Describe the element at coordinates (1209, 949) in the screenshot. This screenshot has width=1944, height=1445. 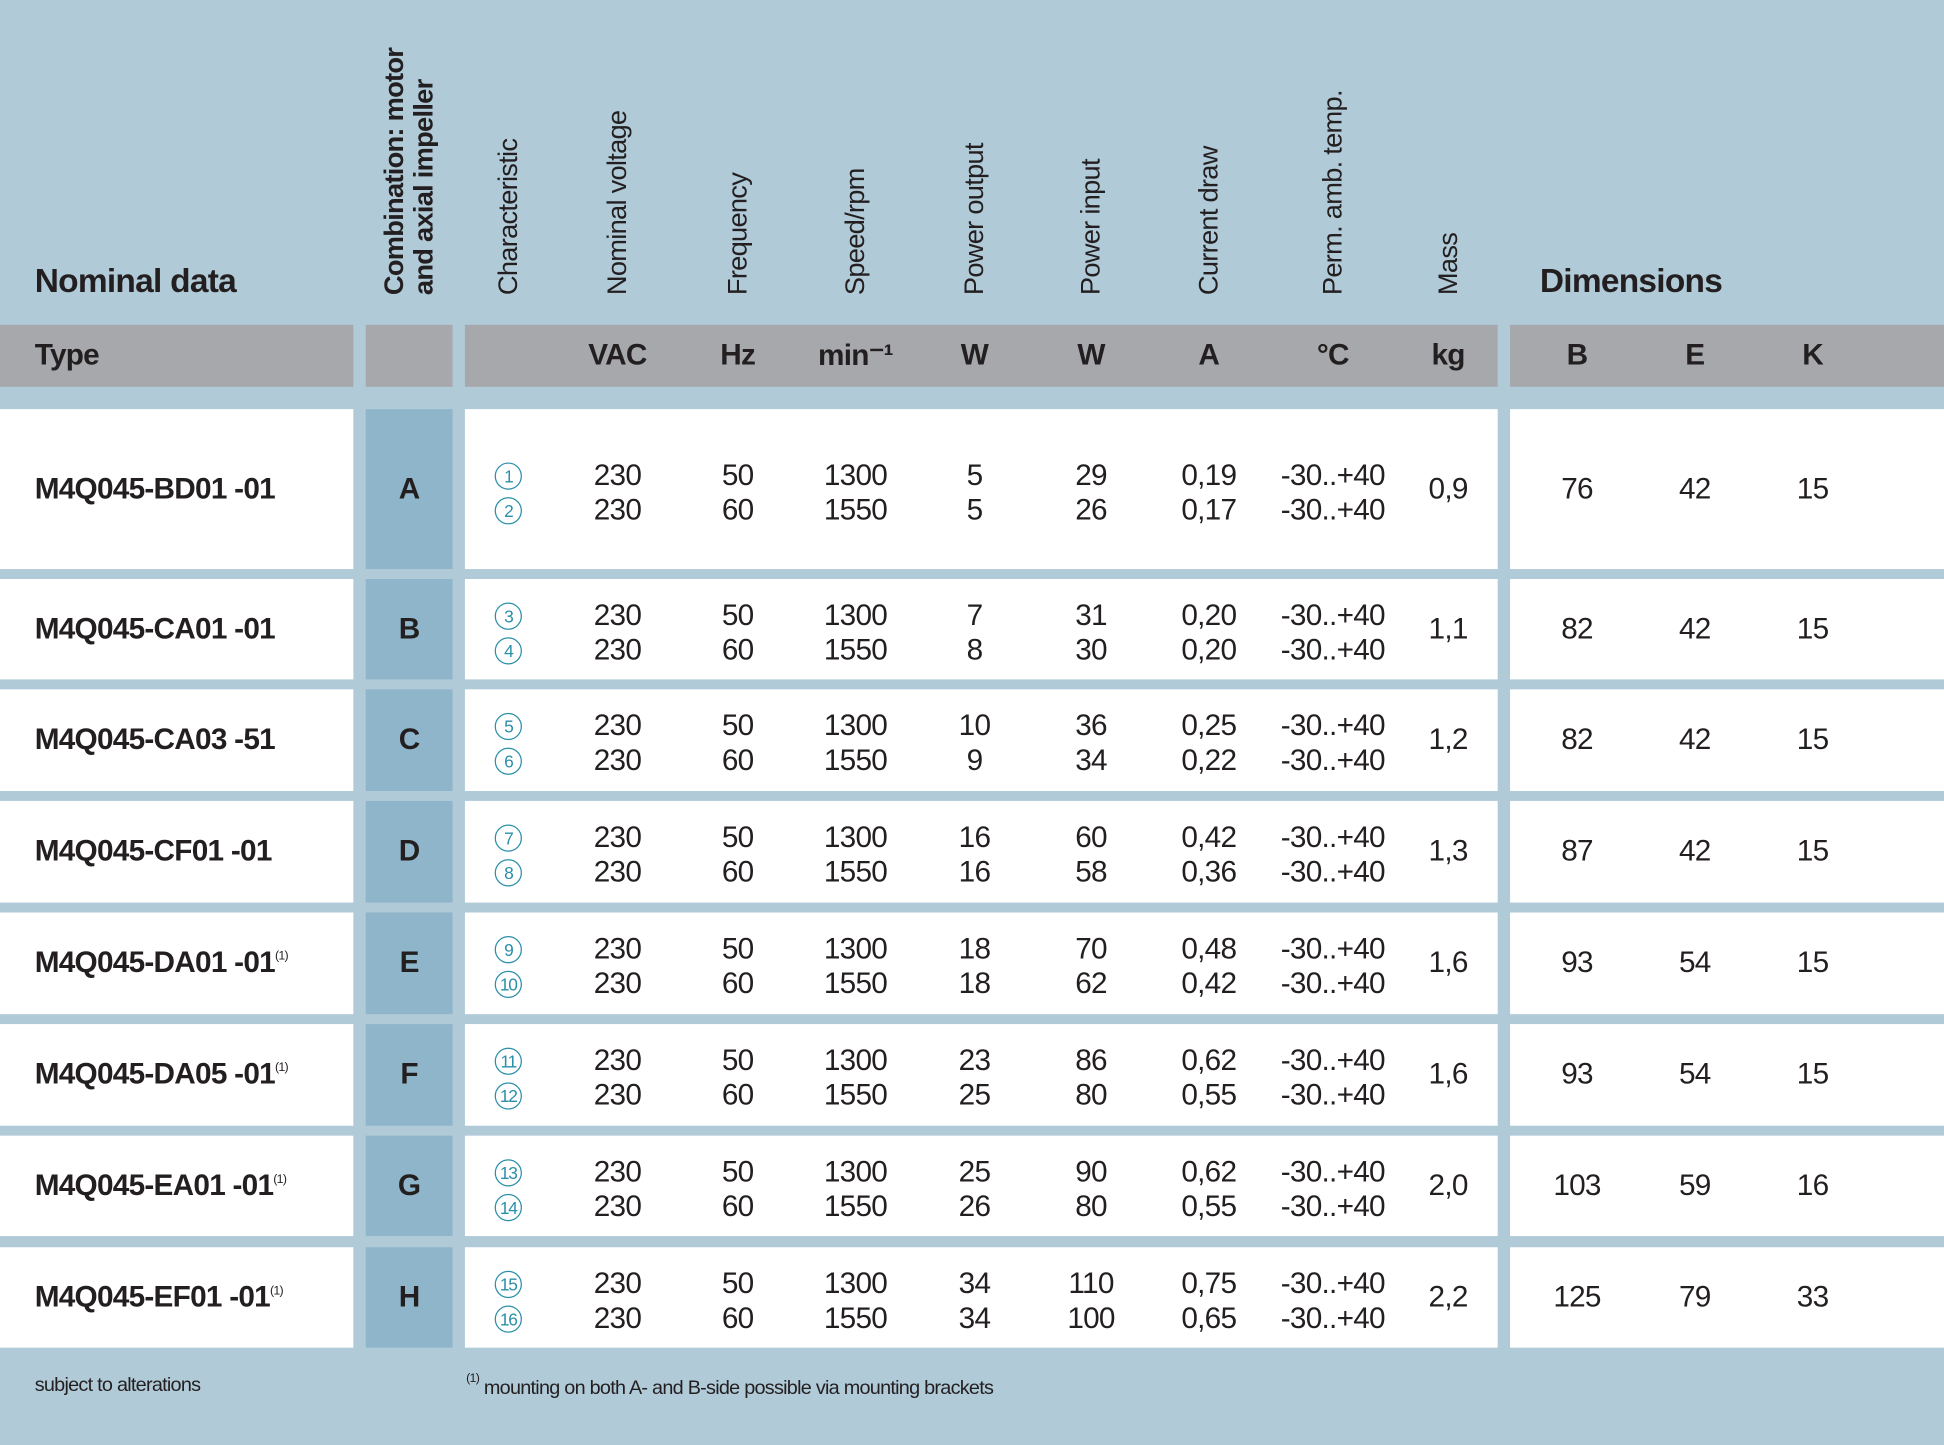
I see `cell: 0,48` at that location.